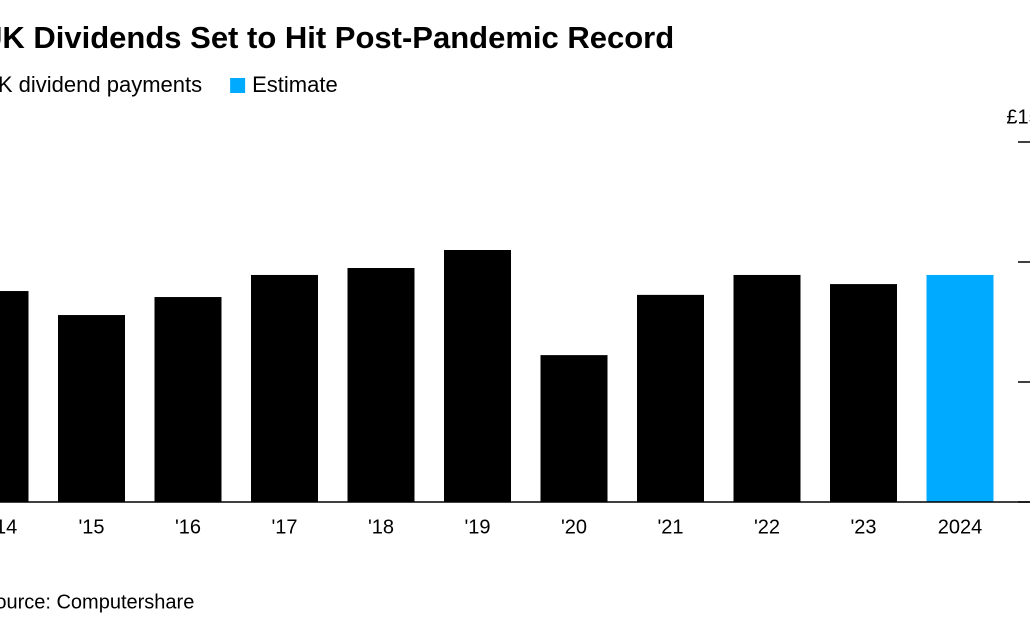  I want to click on x-tick-label: 2014, so click(8, 527).